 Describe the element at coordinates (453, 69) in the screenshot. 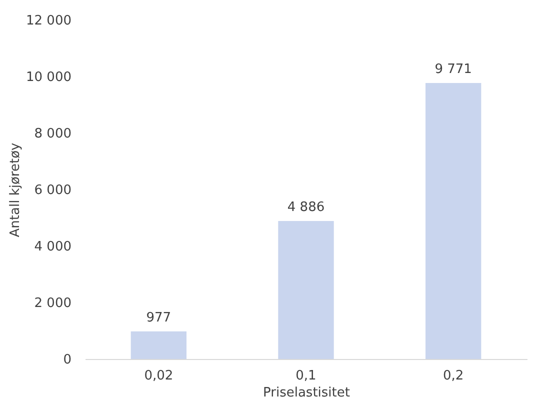

I see `data-label: 9 771` at that location.